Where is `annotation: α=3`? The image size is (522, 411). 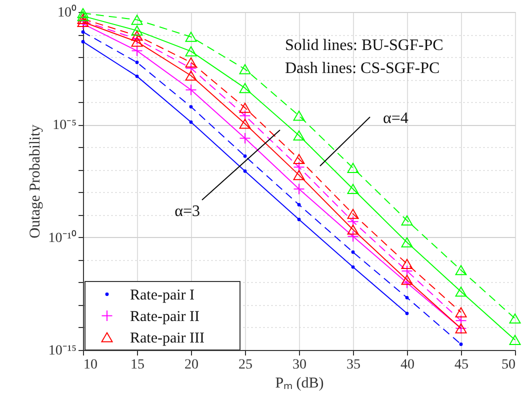
annotation: α=3 is located at coordinates (187, 211).